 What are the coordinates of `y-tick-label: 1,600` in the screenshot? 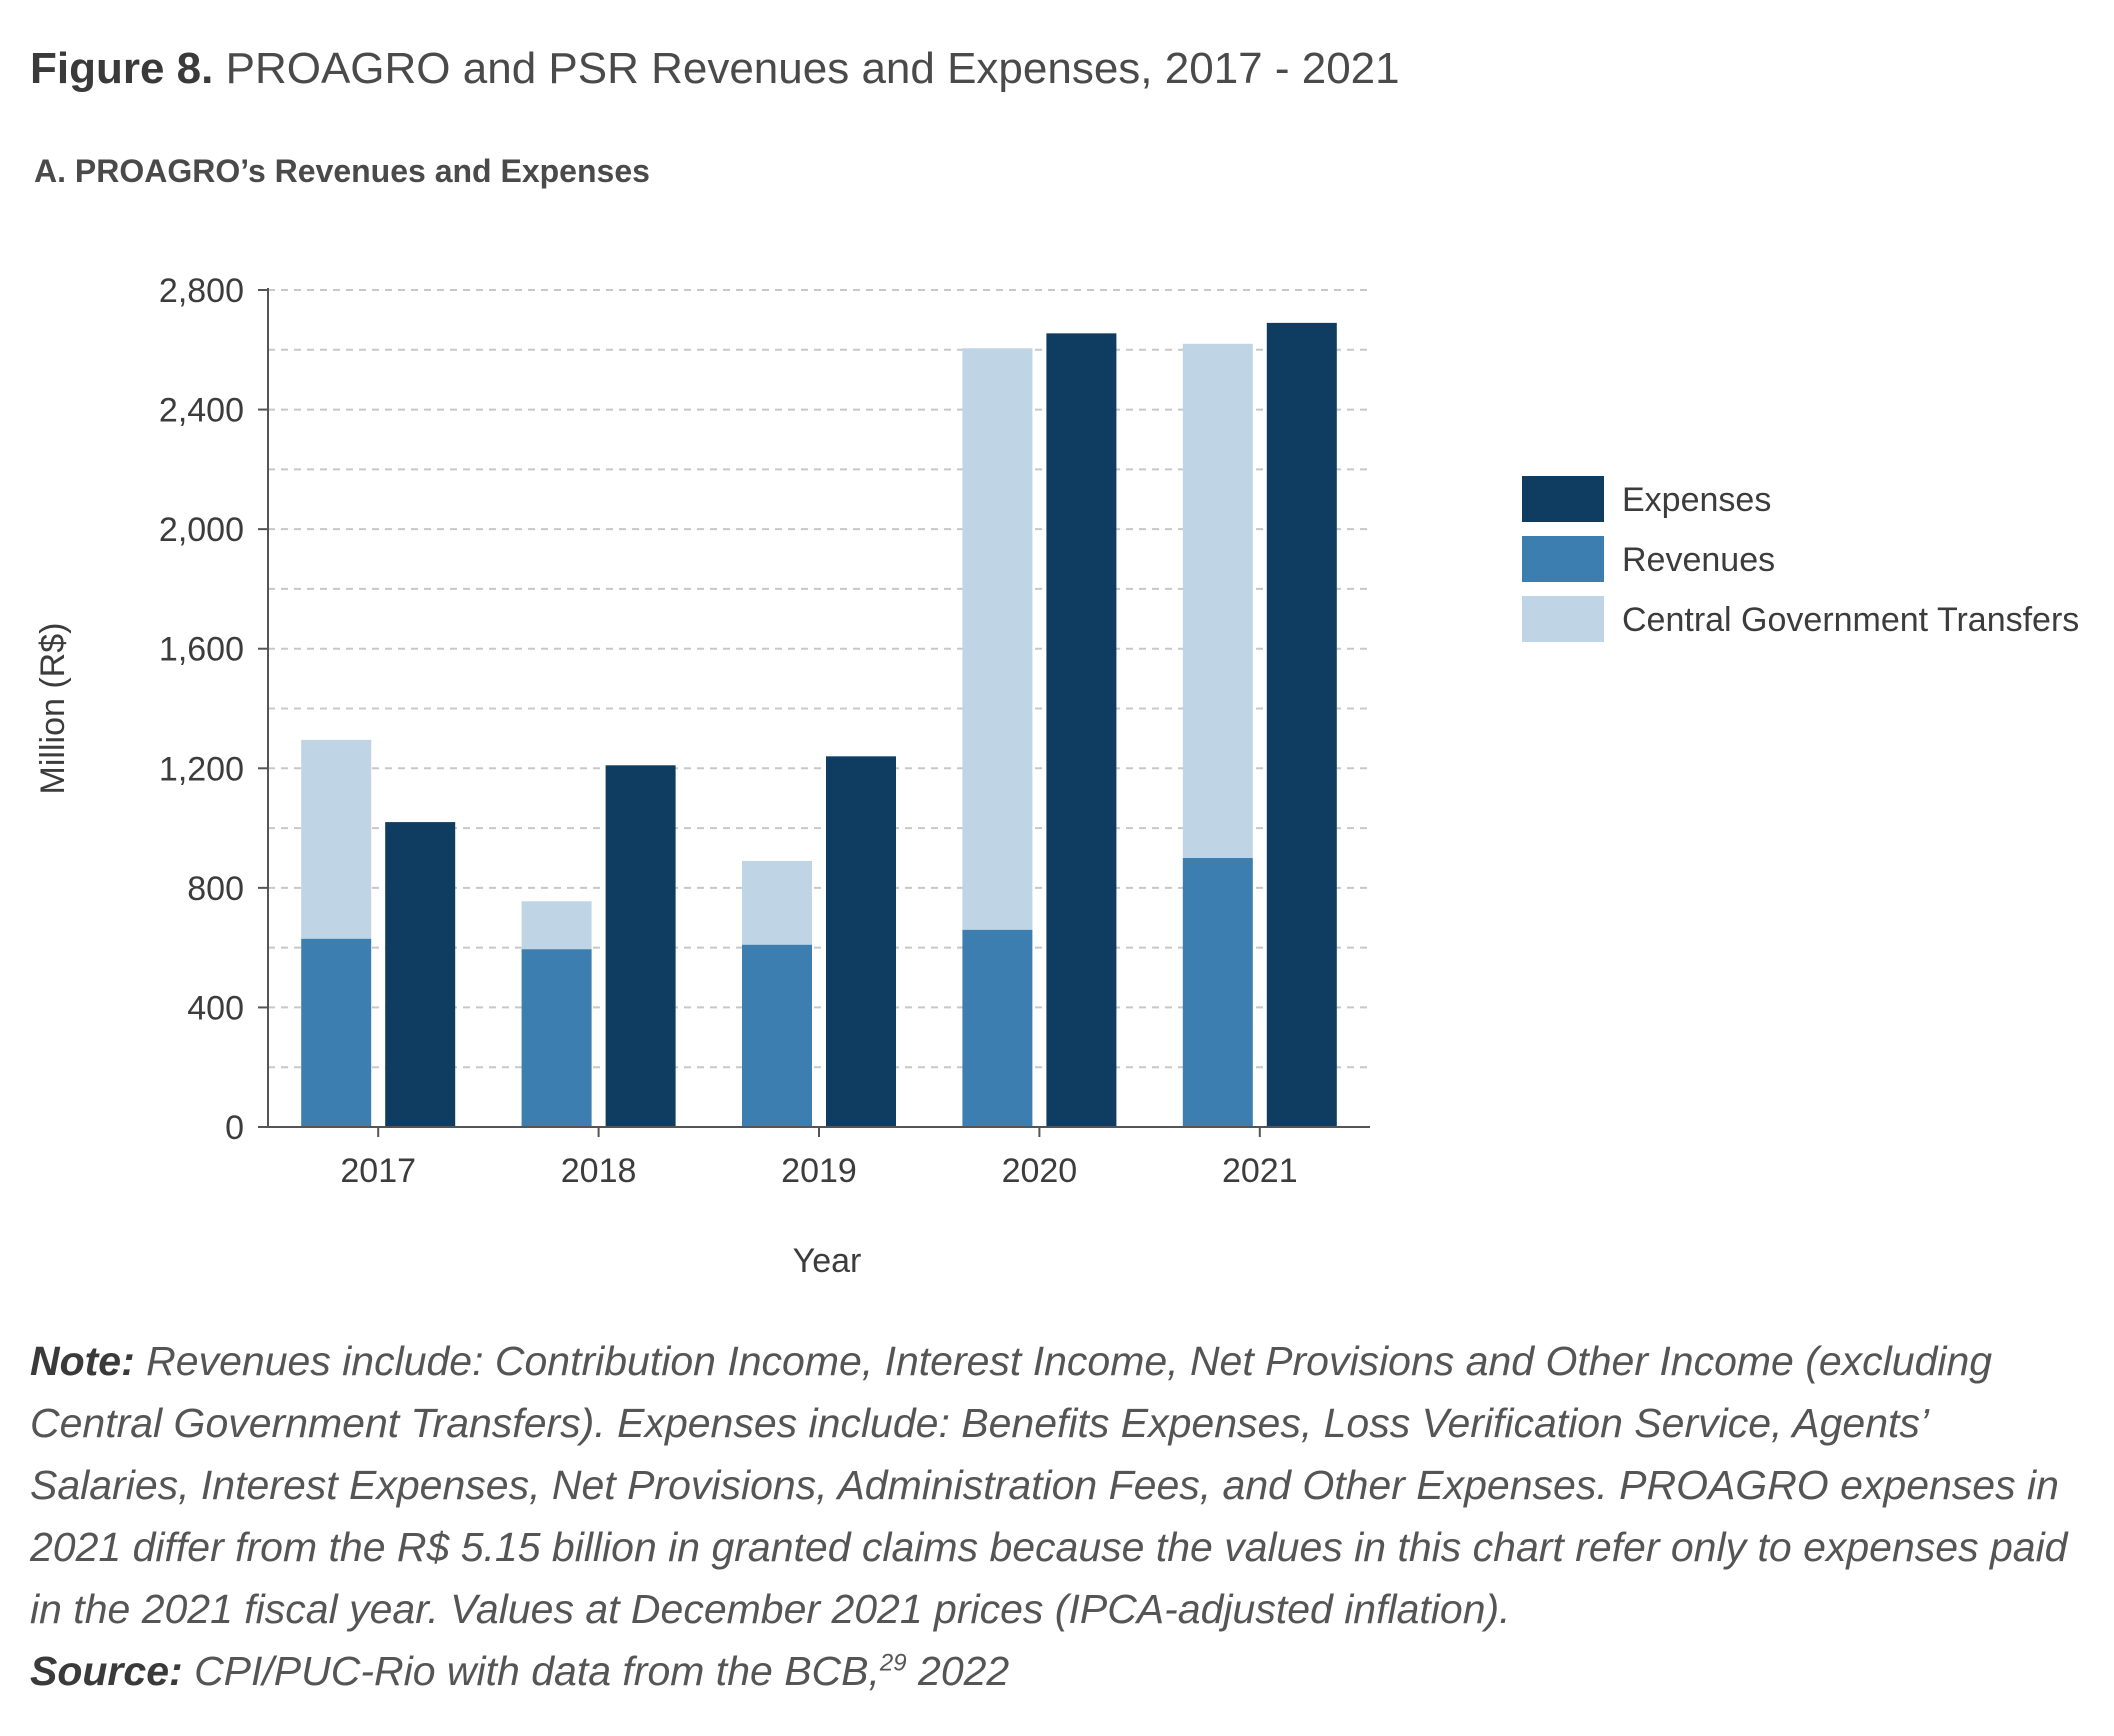 It's located at (201, 650).